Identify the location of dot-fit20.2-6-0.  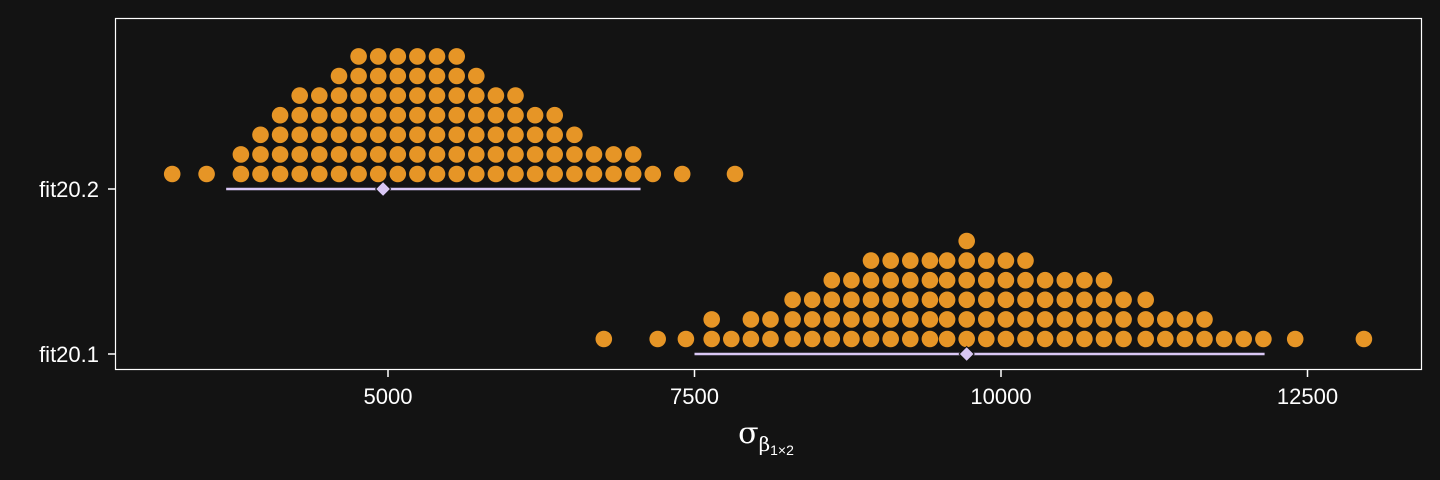
(319, 174).